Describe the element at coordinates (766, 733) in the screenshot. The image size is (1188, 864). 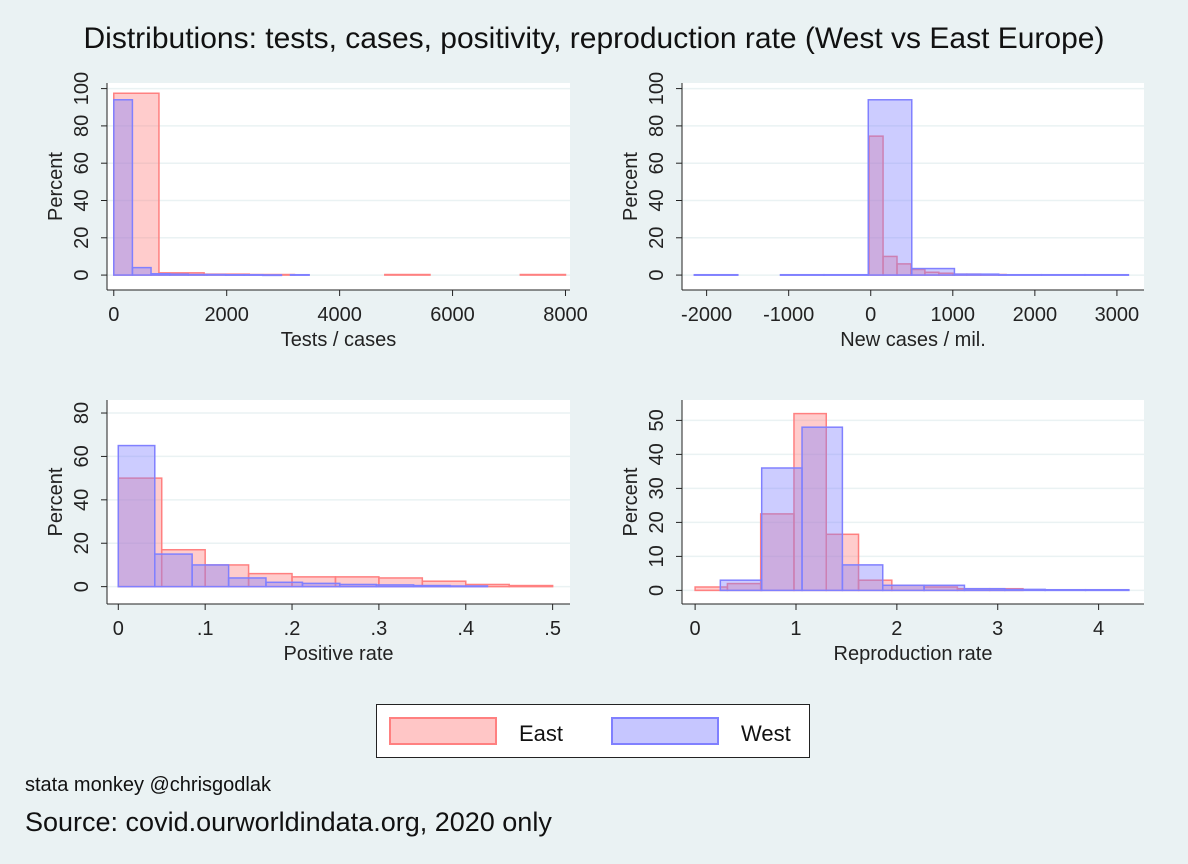
I see `legend-label-west: West` at that location.